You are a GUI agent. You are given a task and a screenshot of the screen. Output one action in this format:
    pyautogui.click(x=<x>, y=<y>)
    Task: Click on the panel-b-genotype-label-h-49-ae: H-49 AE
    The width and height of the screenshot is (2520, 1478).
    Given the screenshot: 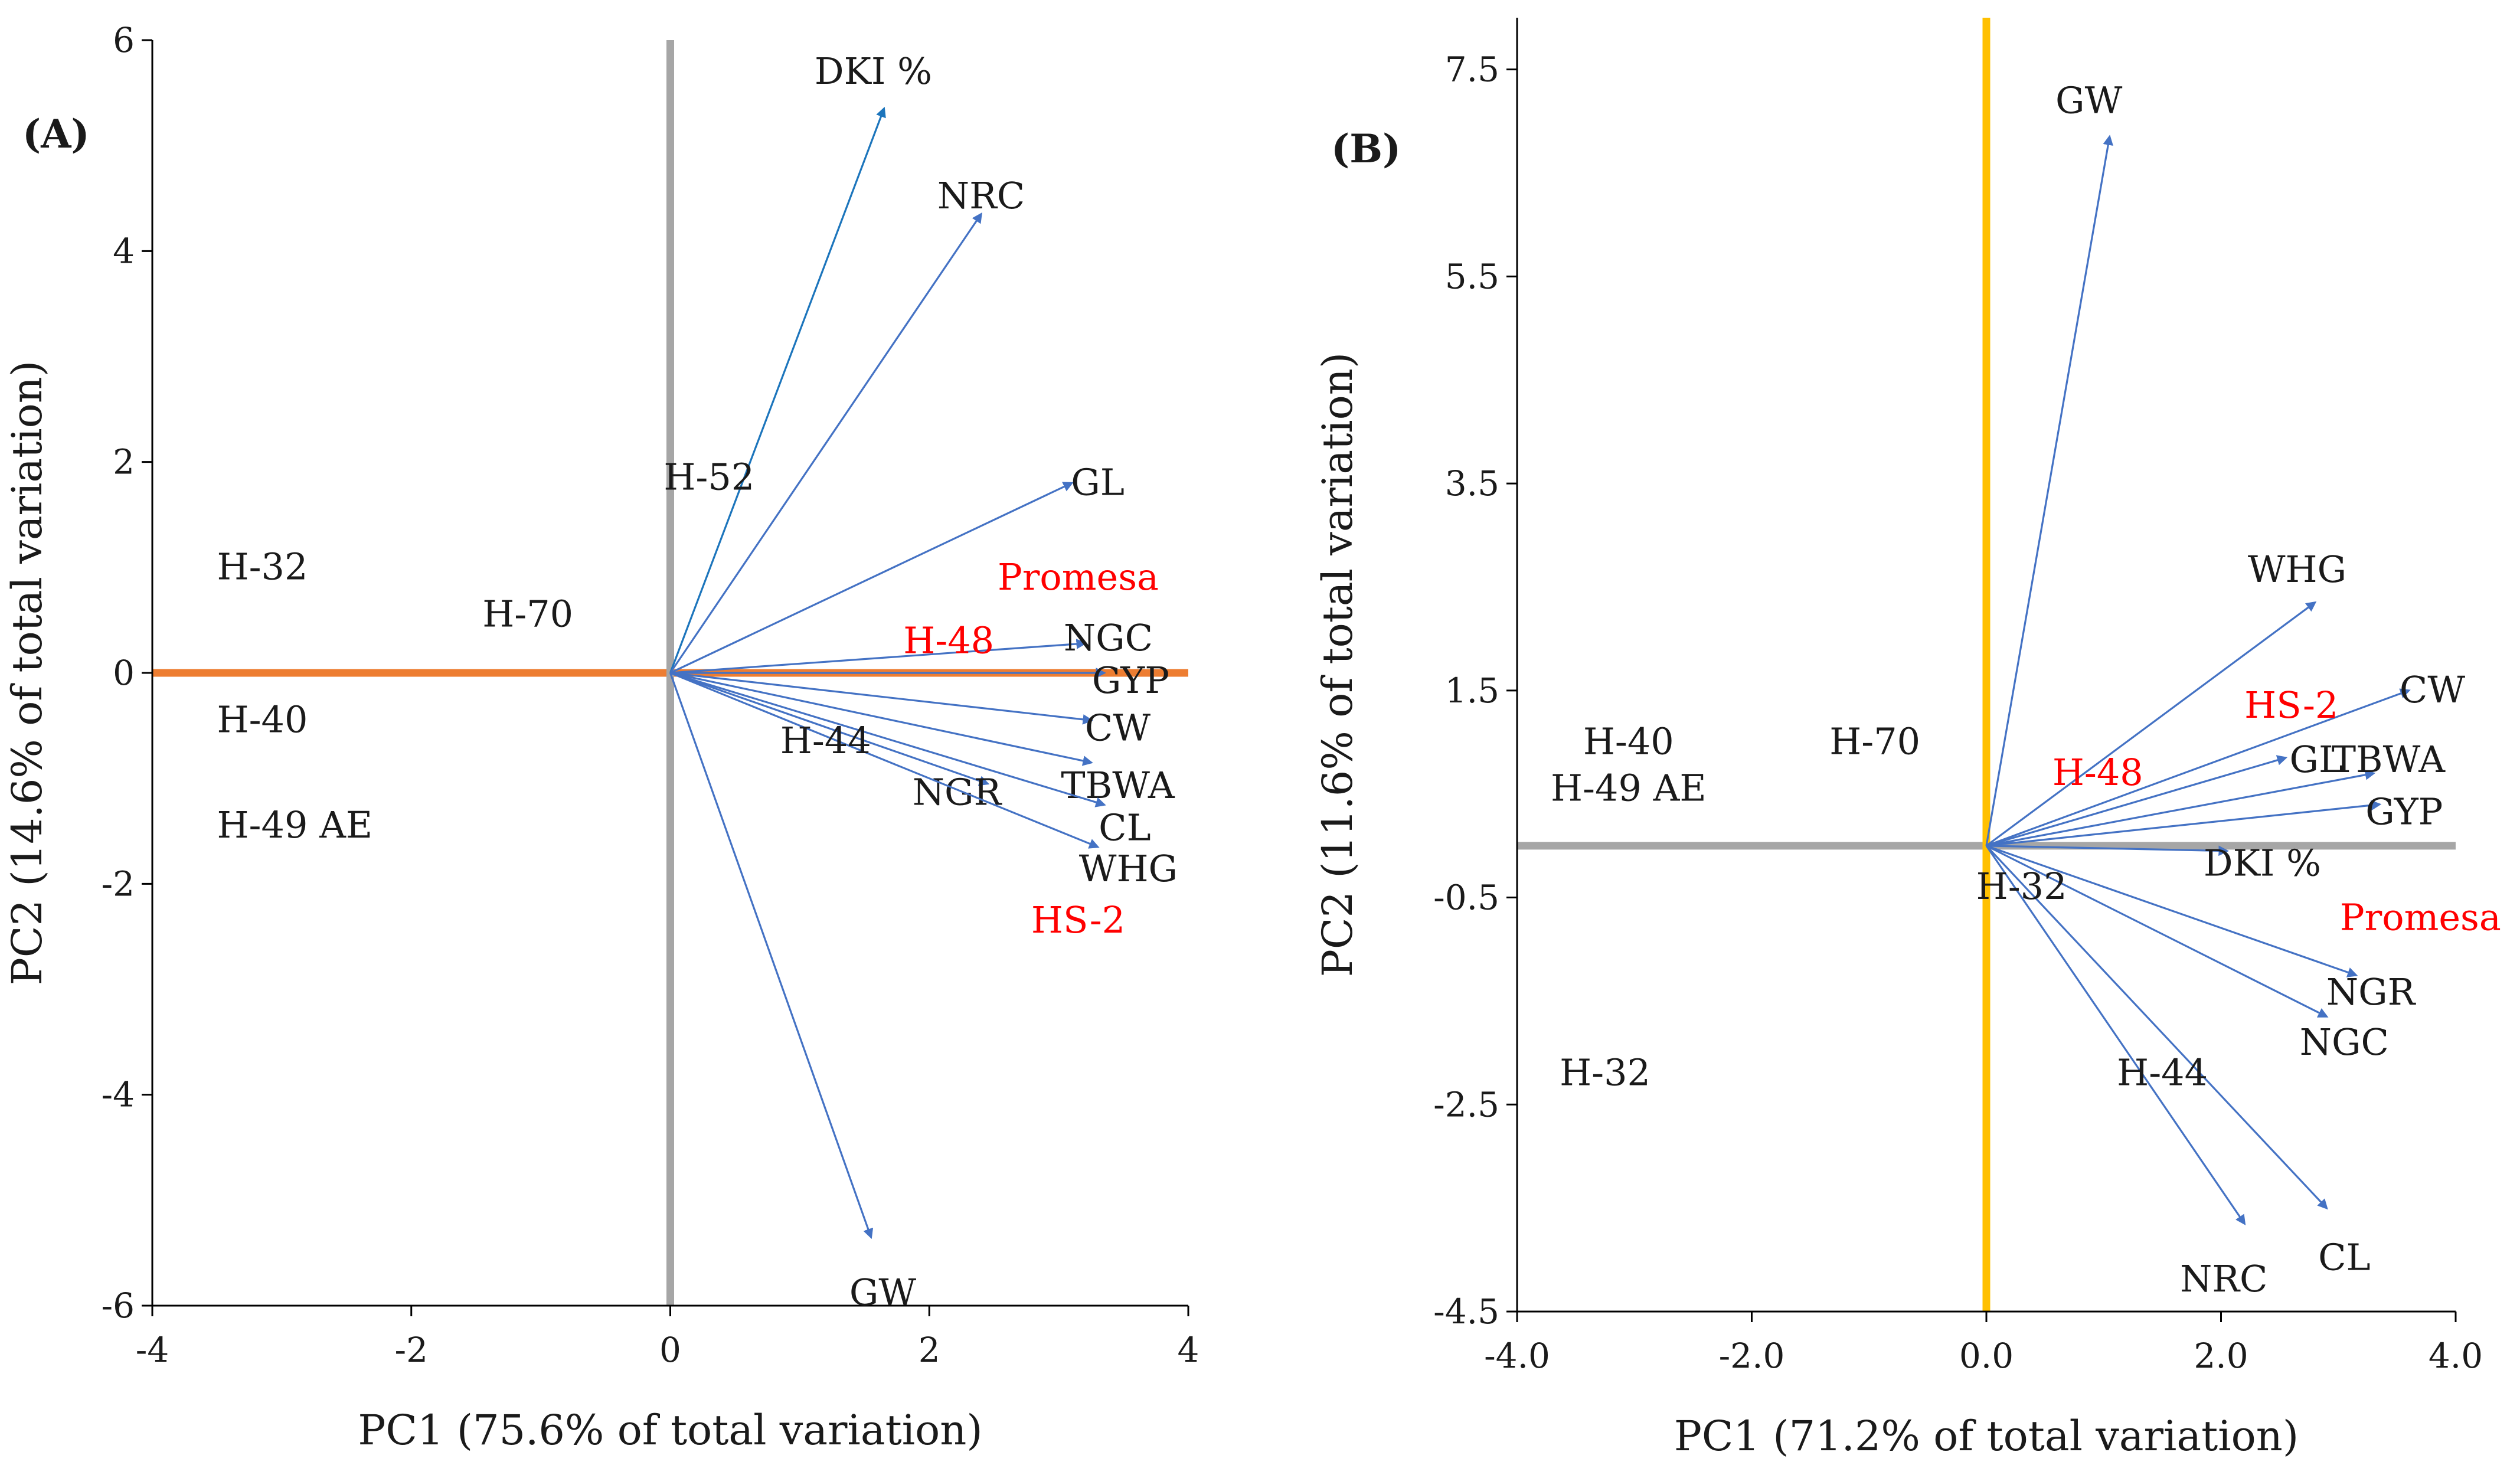 What is the action you would take?
    pyautogui.click(x=1629, y=787)
    